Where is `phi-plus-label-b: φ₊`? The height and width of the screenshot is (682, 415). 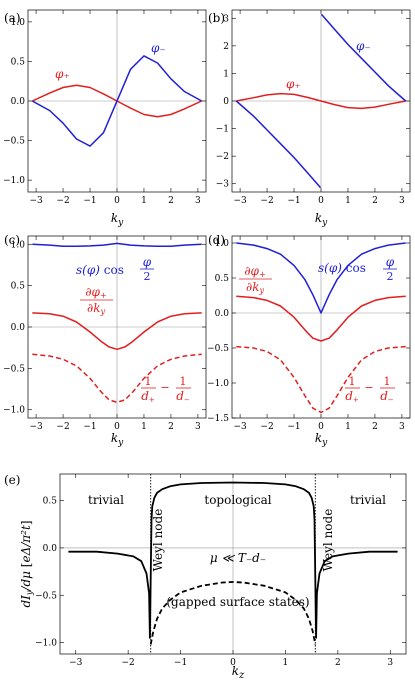 phi-plus-label-b: φ₊ is located at coordinates (293, 84).